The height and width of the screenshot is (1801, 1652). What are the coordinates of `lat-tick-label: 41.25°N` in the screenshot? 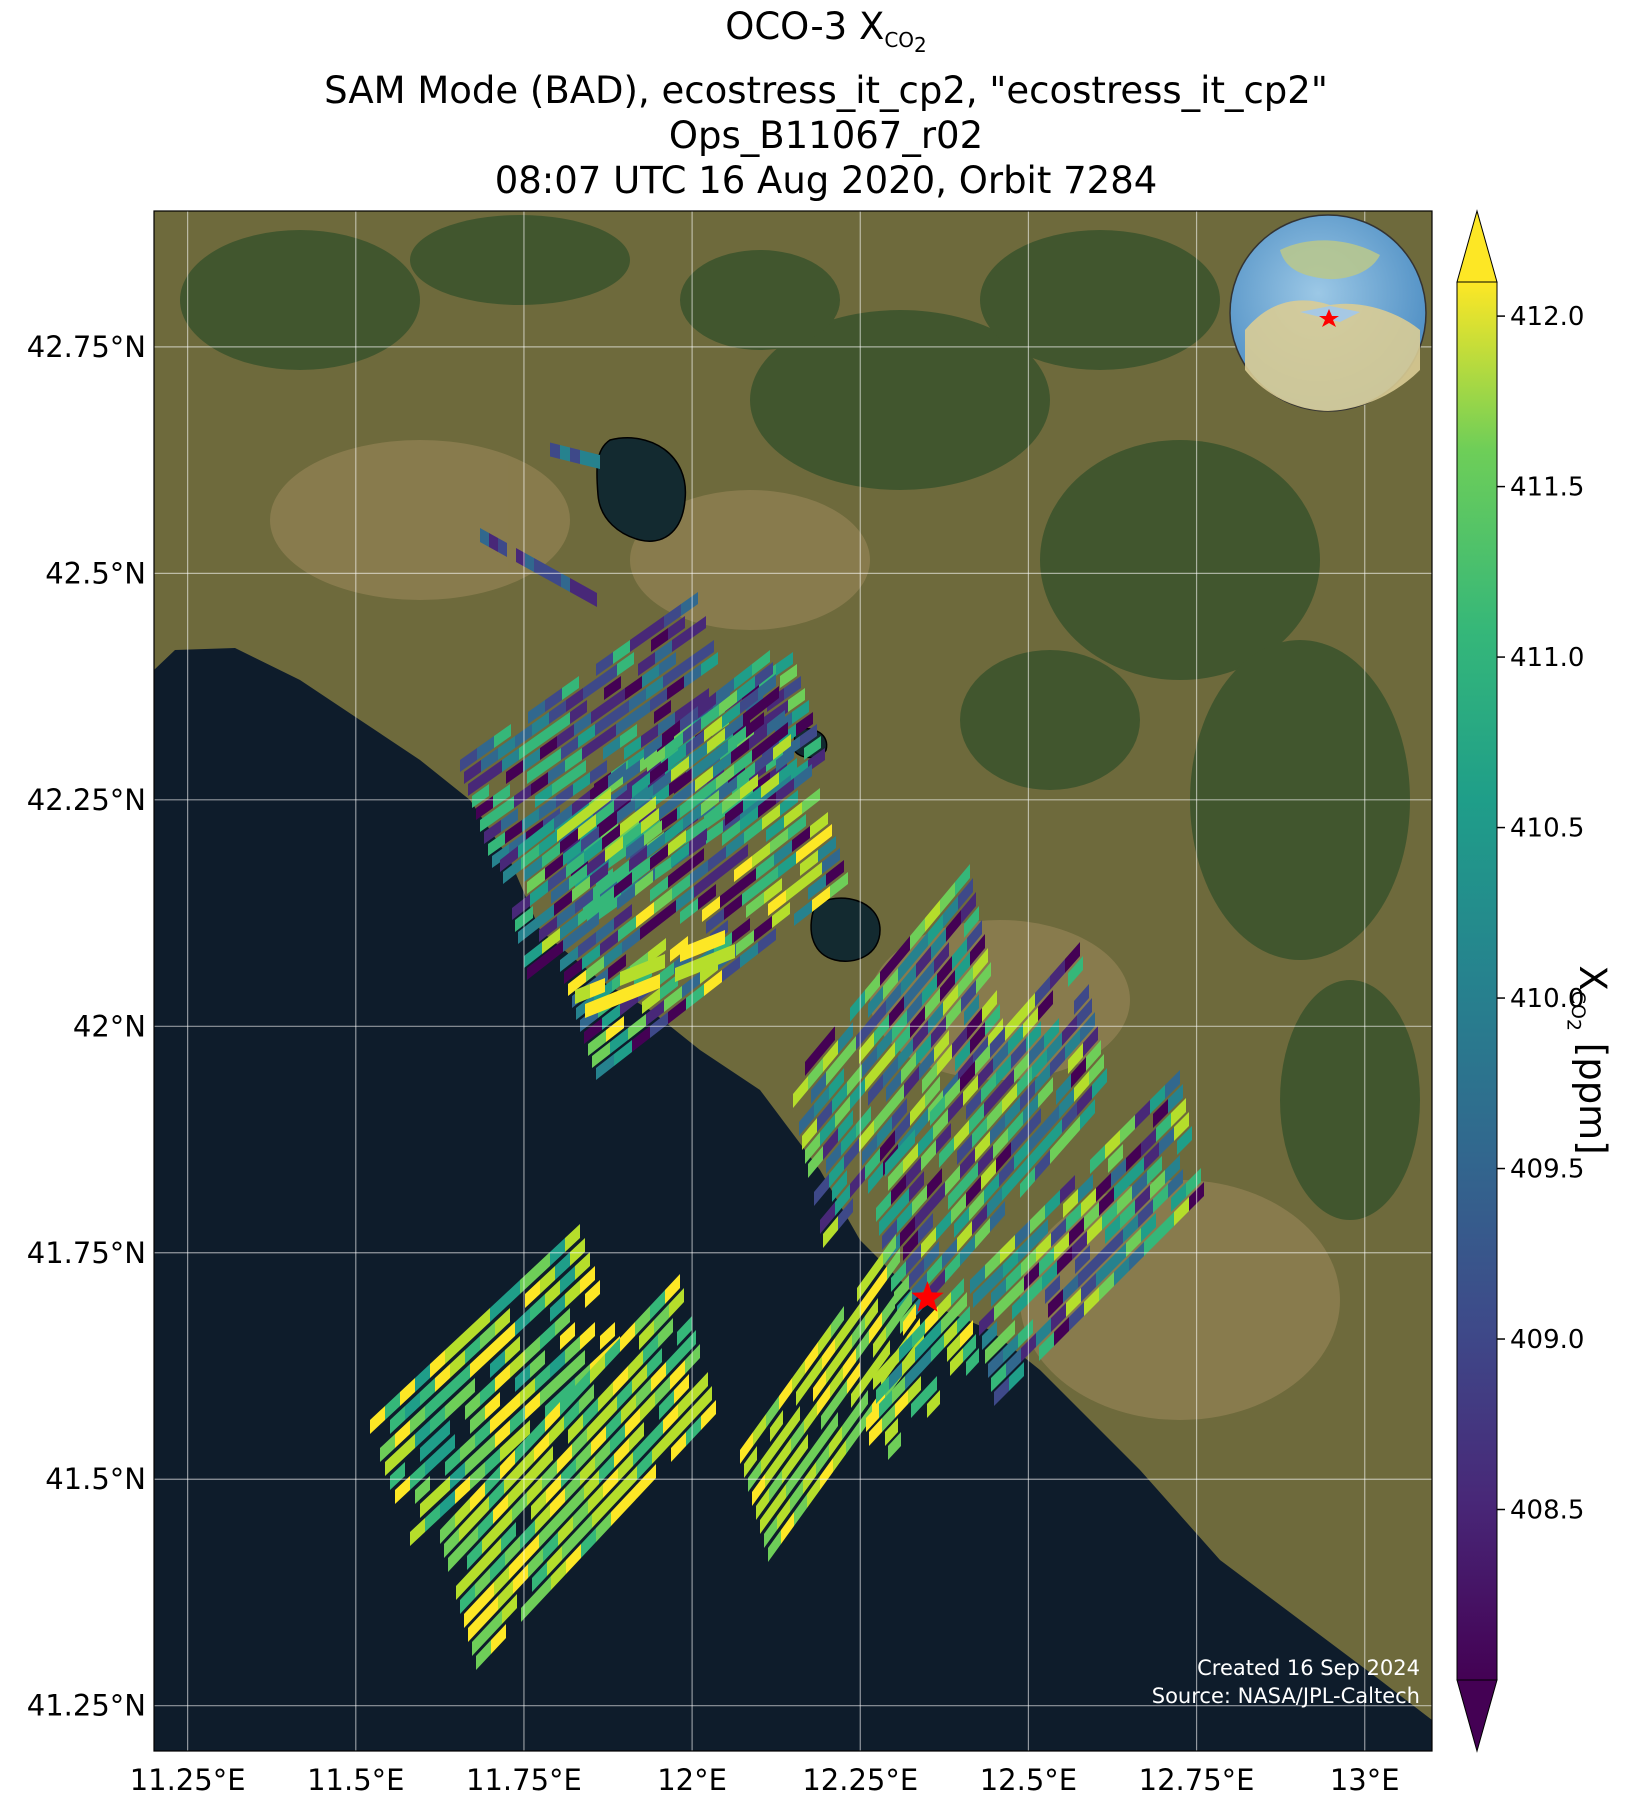 It's located at (86, 1706).